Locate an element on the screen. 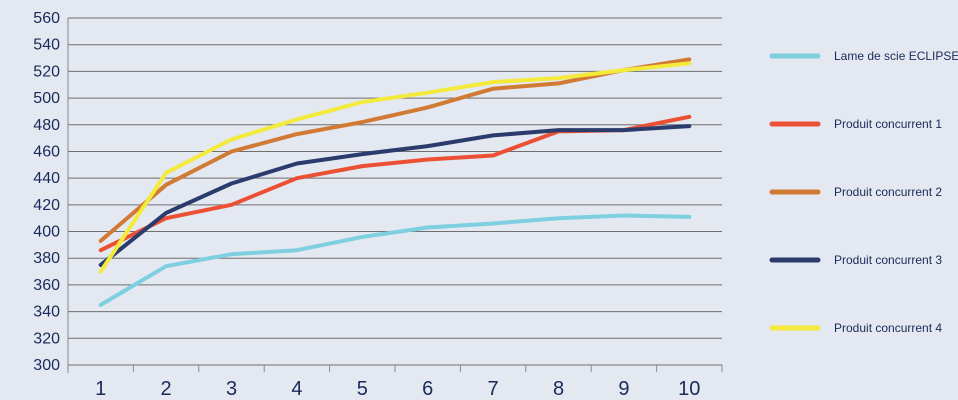 The height and width of the screenshot is (400, 958). legend-label: Produit concurrent 2 is located at coordinates (888, 192).